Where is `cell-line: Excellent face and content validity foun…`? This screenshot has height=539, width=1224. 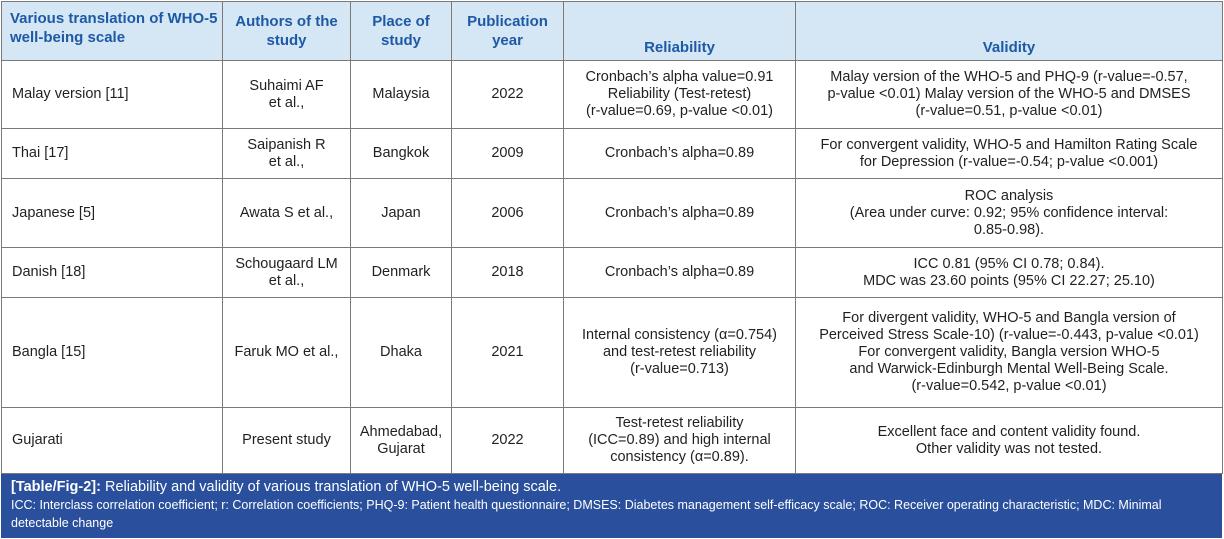
cell-line: Excellent face and content validity foun… is located at coordinates (1009, 431).